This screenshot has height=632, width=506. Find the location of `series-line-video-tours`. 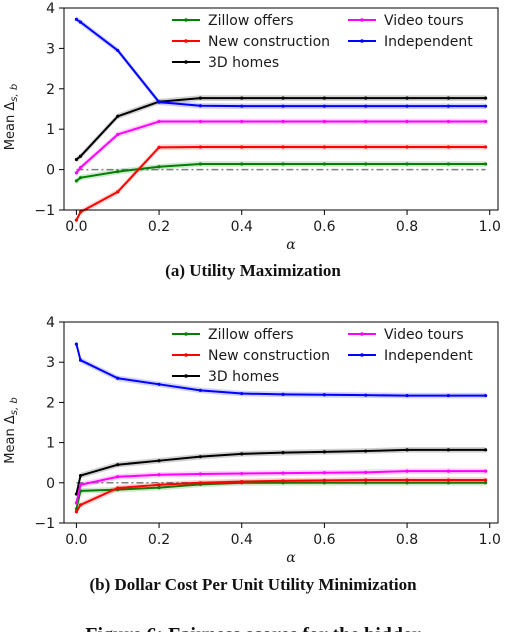

series-line-video-tours is located at coordinates (280, 487).